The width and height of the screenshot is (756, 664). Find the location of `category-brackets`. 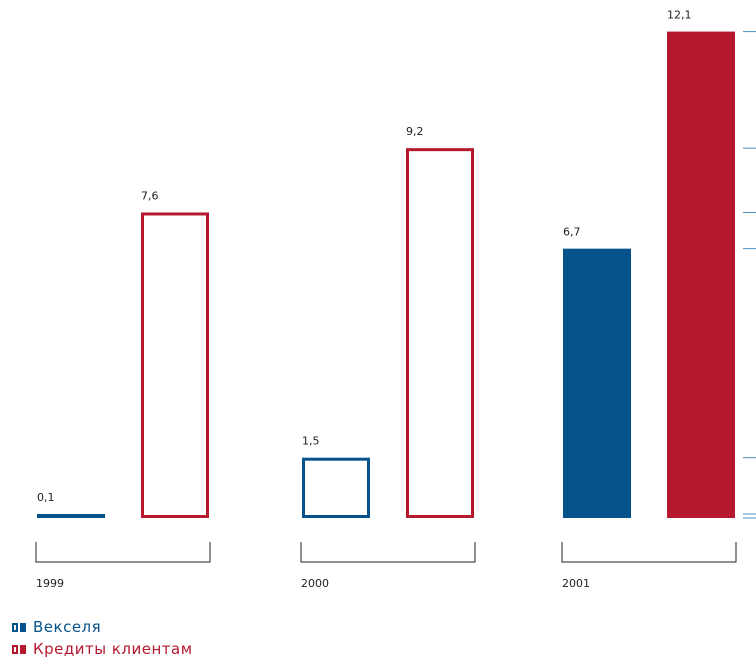

category-brackets is located at coordinates (386, 552).